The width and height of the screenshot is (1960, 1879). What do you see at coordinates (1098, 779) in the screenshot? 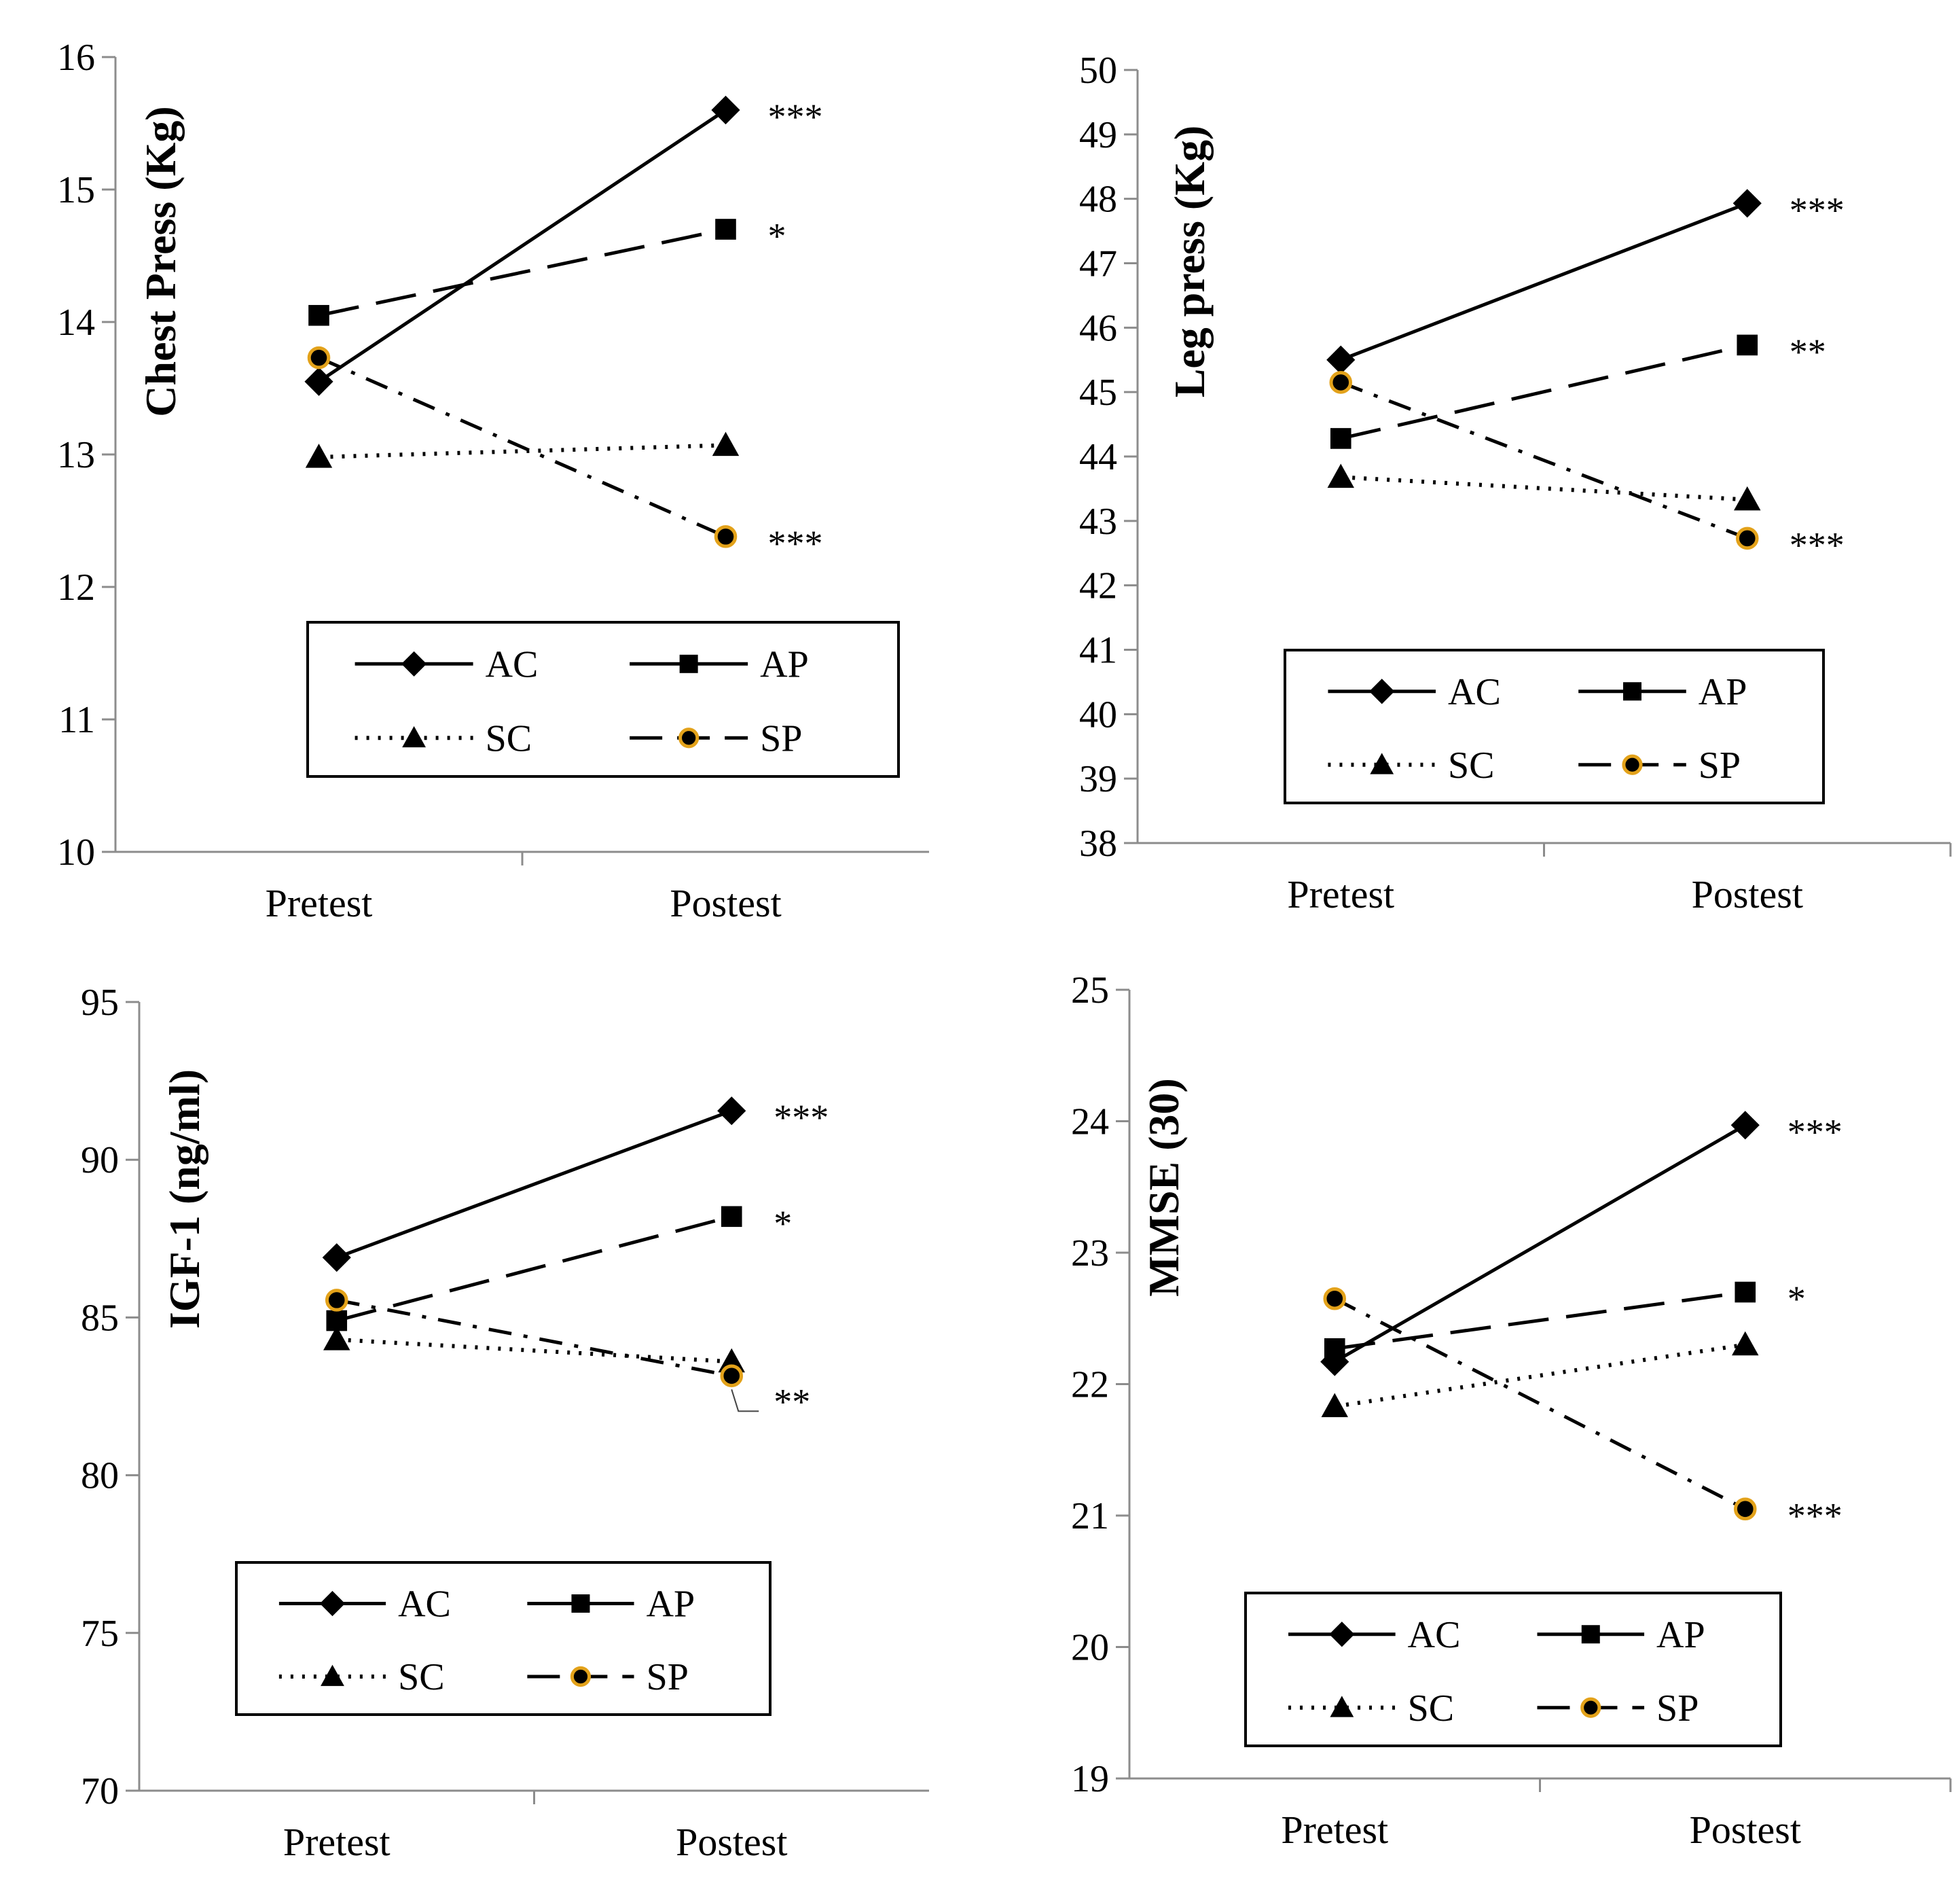
I see `y-tick-label: 39` at bounding box center [1098, 779].